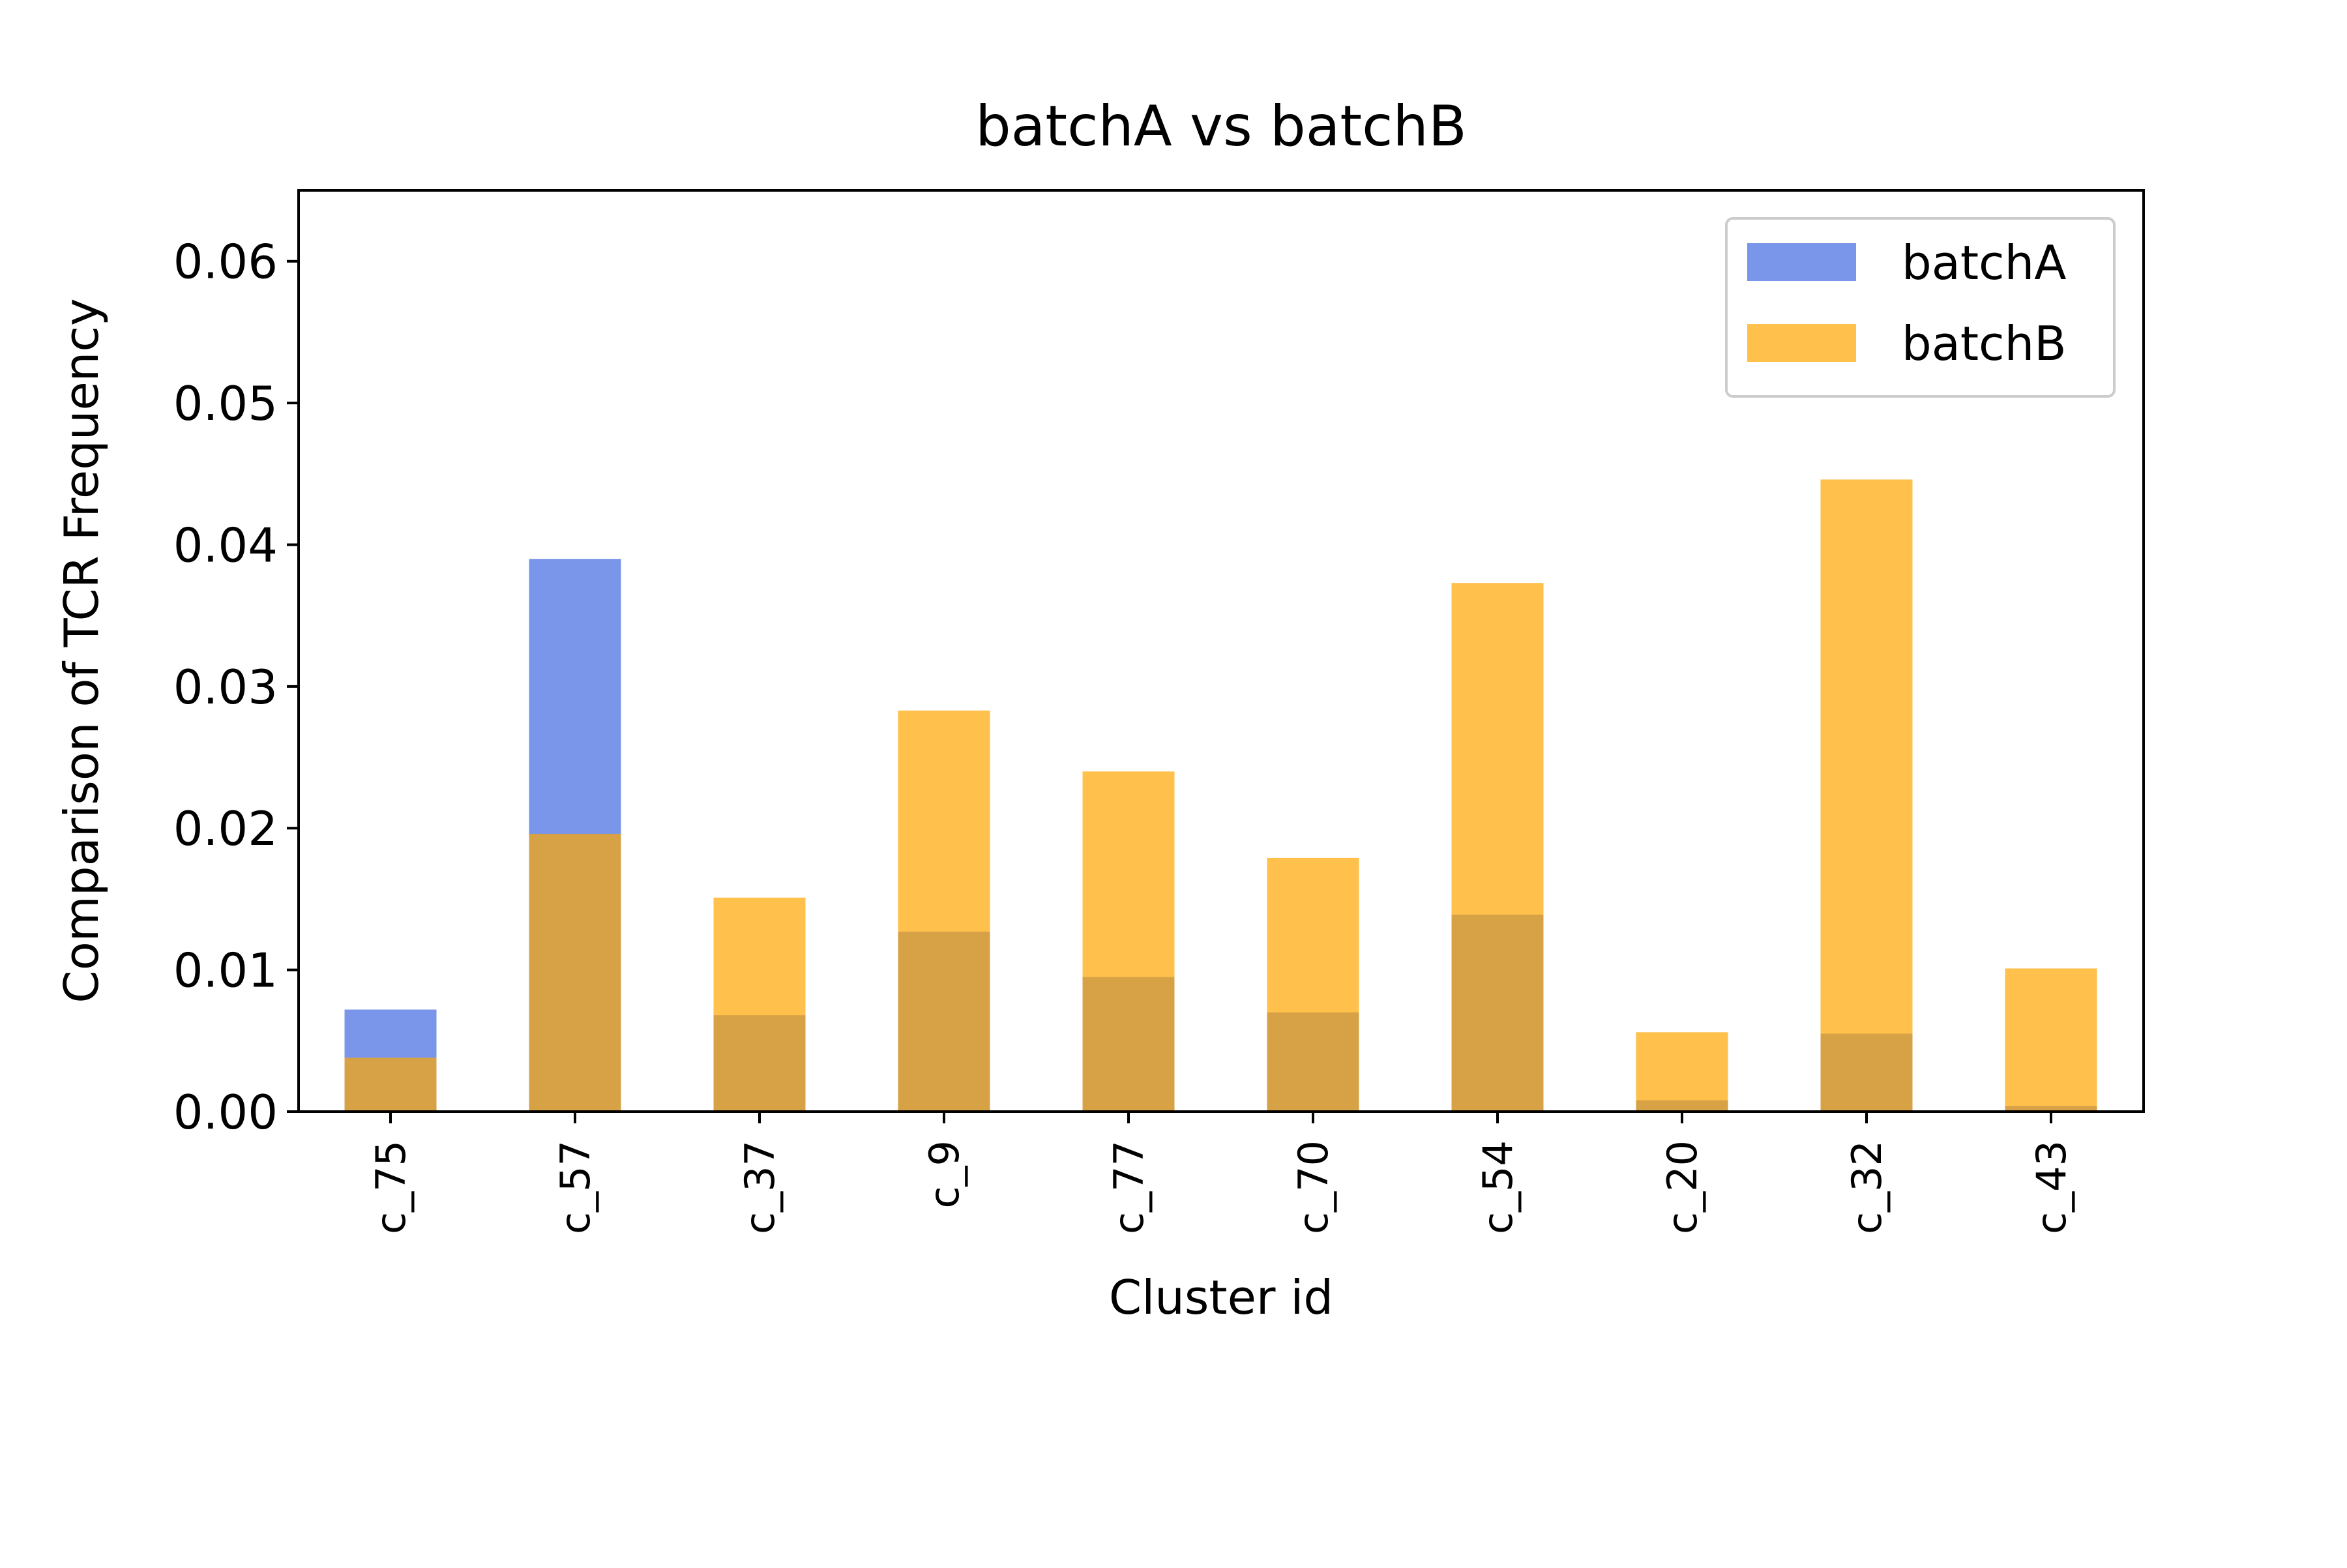 The width and height of the screenshot is (2347, 1568). I want to click on y-tick-label: 0.01, so click(225, 971).